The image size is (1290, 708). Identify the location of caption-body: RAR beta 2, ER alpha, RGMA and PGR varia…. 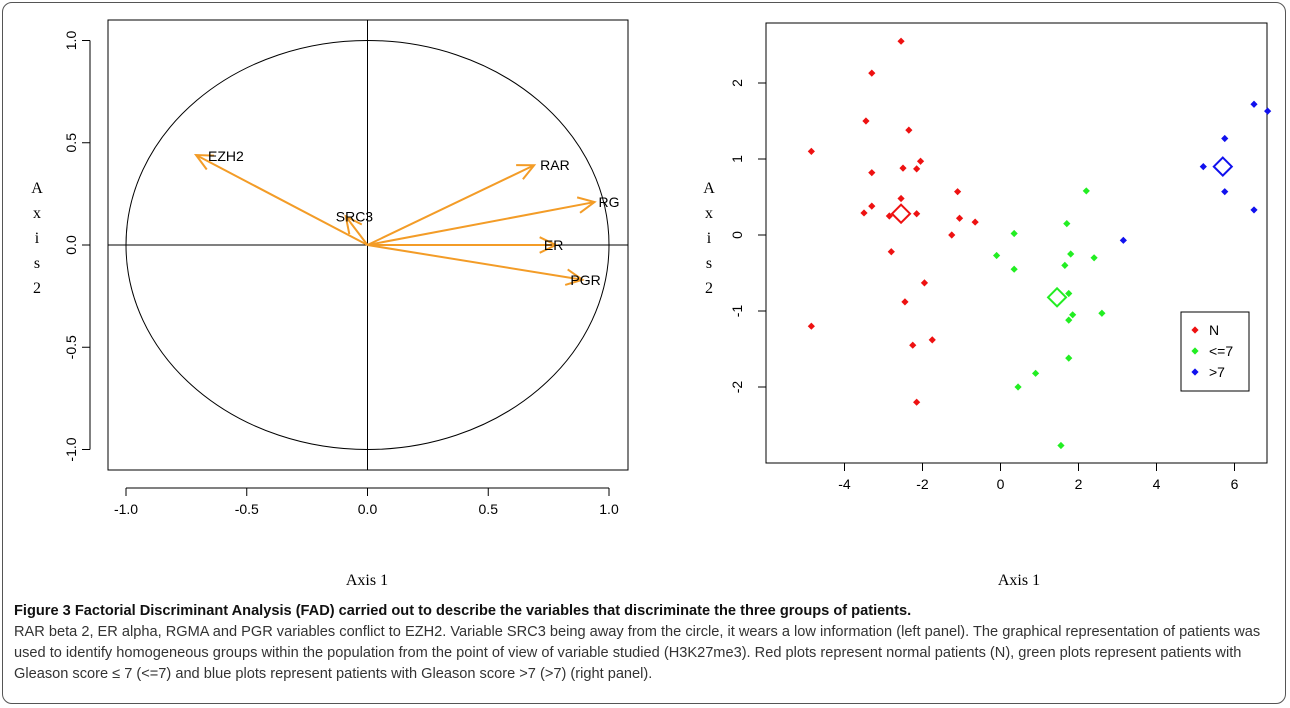
(637, 653).